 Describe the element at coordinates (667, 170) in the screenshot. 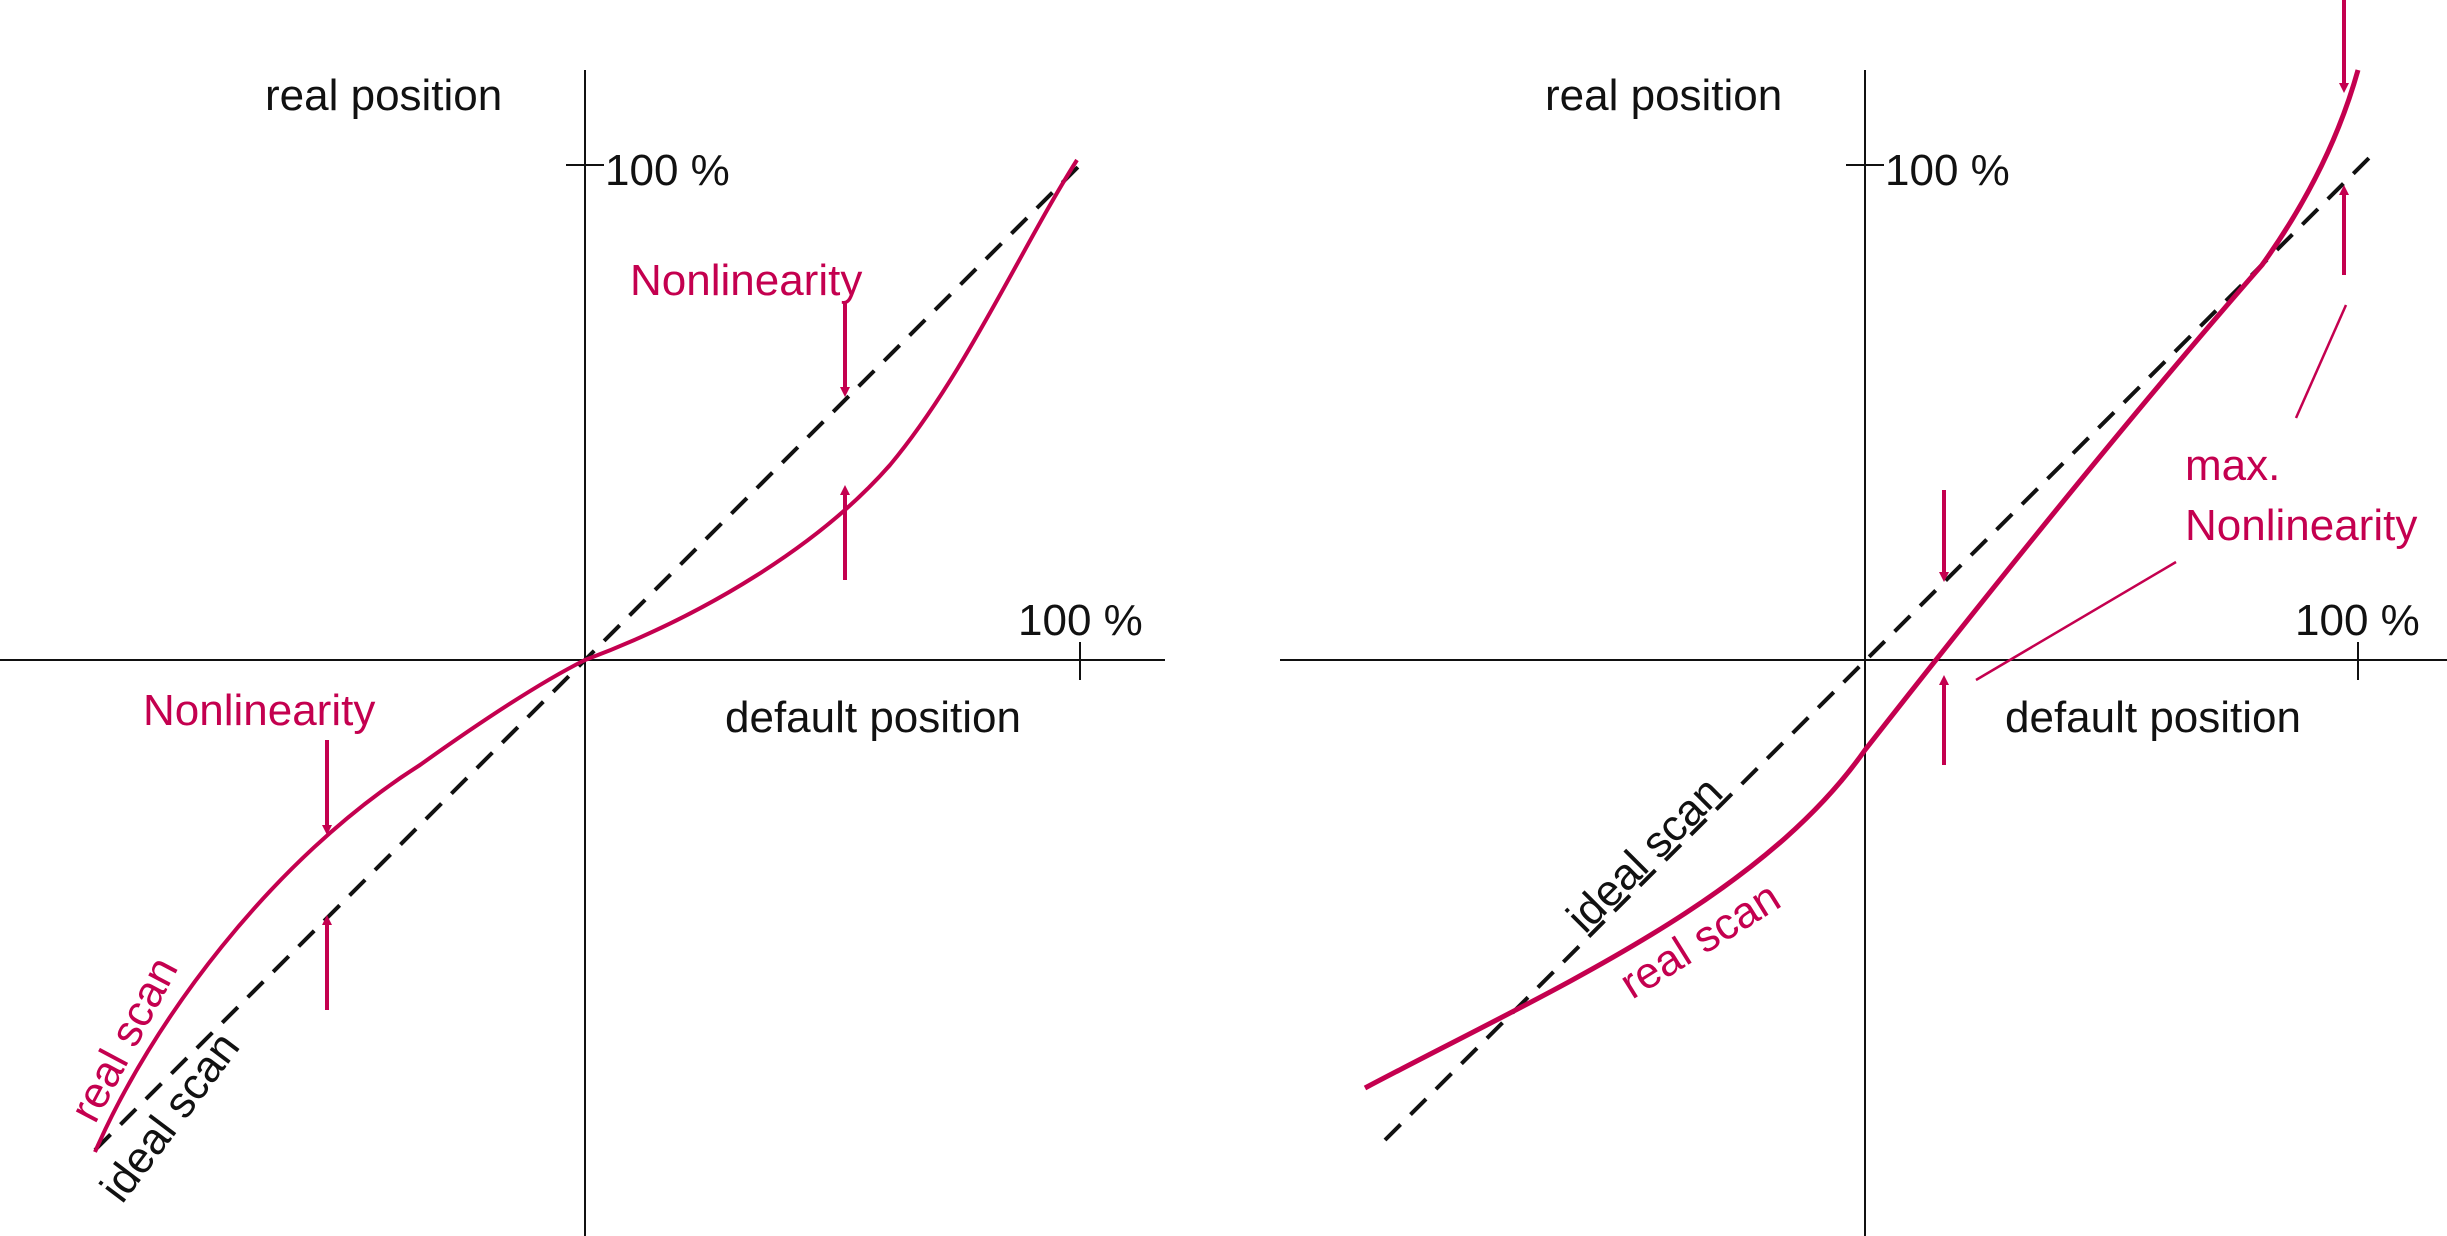

I see `left-y-tick-label: 100 %` at that location.